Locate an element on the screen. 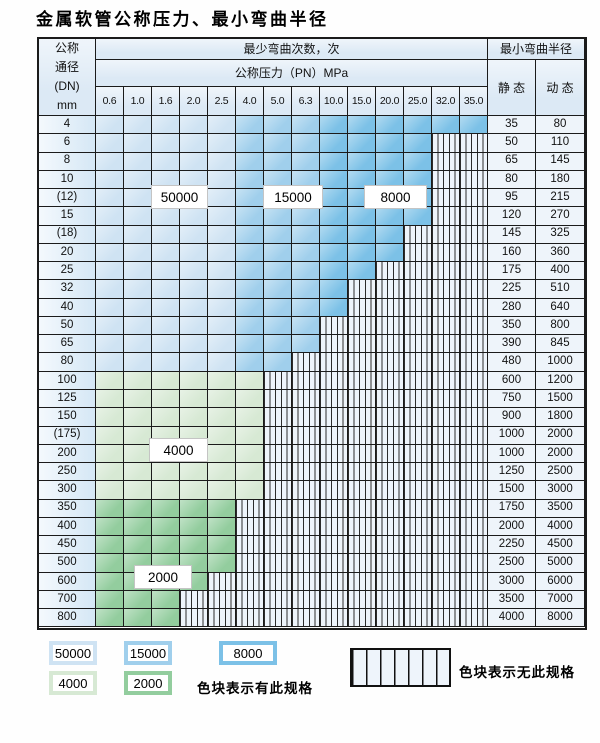 The height and width of the screenshot is (743, 600). static-radius-cell: 225 is located at coordinates (512, 289).